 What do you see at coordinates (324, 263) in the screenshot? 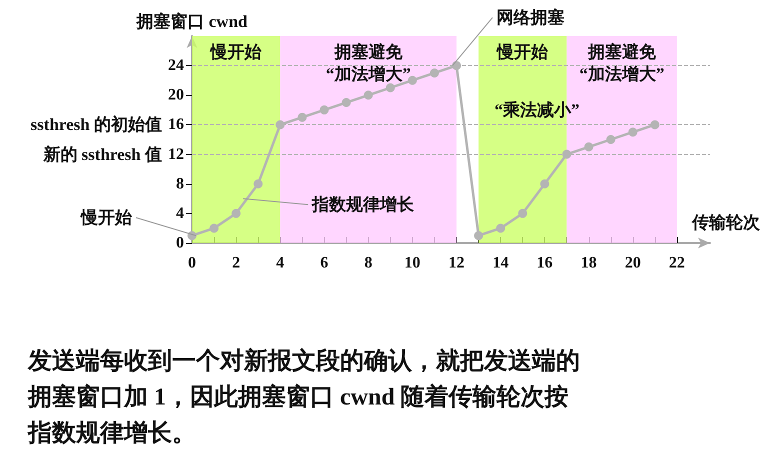
I see `x-tick-label: 6` at bounding box center [324, 263].